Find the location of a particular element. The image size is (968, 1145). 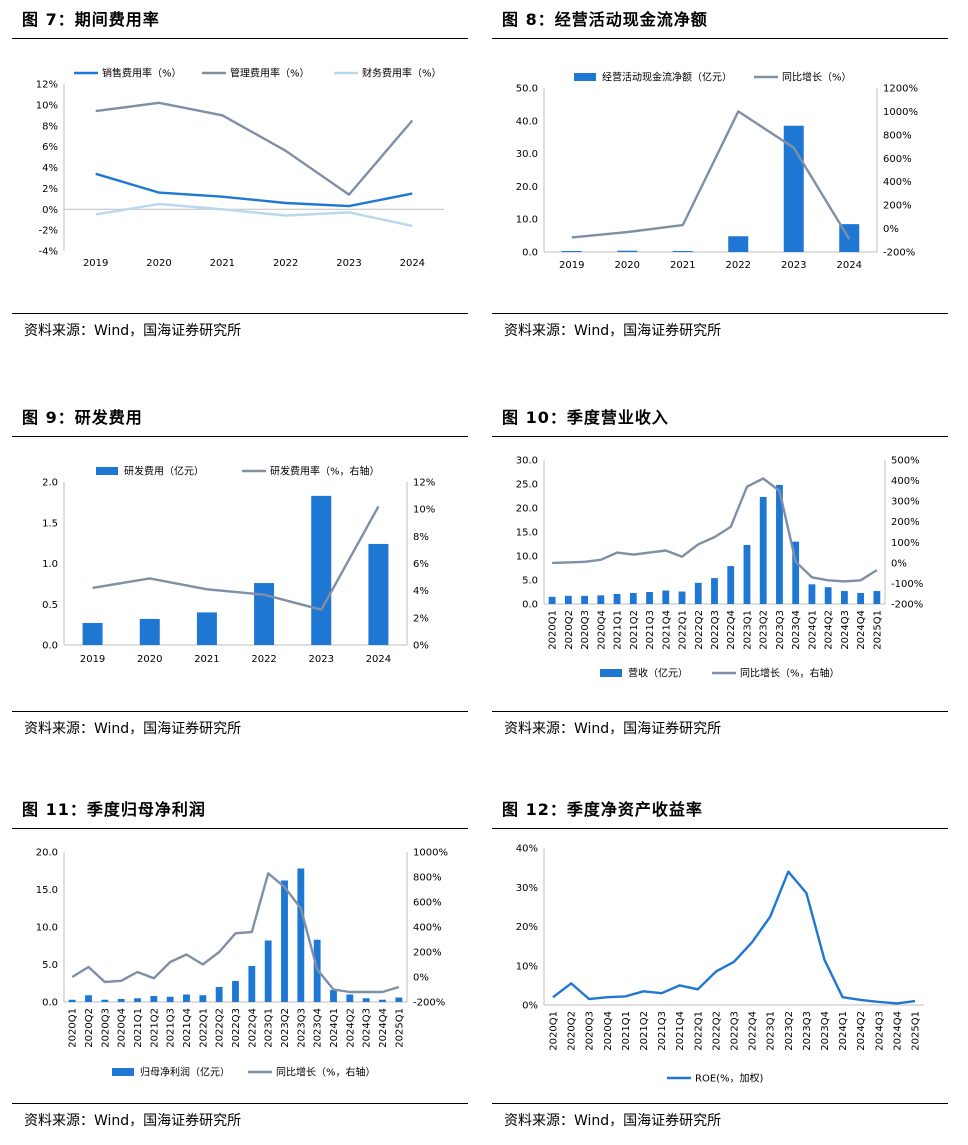

x-tick-label: 2023Q1 is located at coordinates (269, 1028).